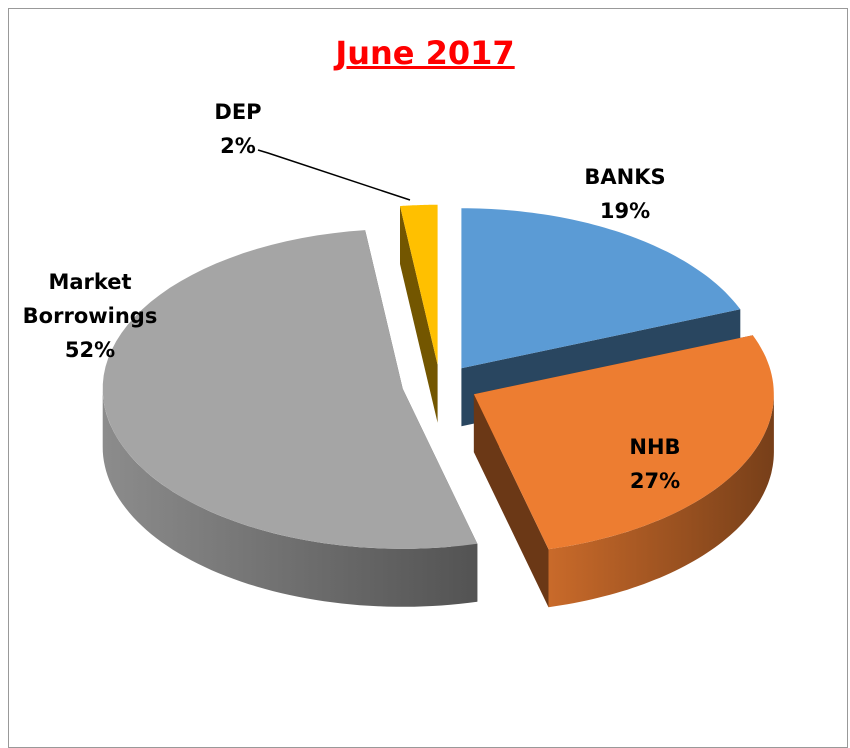 The image size is (850, 748). What do you see at coordinates (655, 481) in the screenshot?
I see `value-label: 27%` at bounding box center [655, 481].